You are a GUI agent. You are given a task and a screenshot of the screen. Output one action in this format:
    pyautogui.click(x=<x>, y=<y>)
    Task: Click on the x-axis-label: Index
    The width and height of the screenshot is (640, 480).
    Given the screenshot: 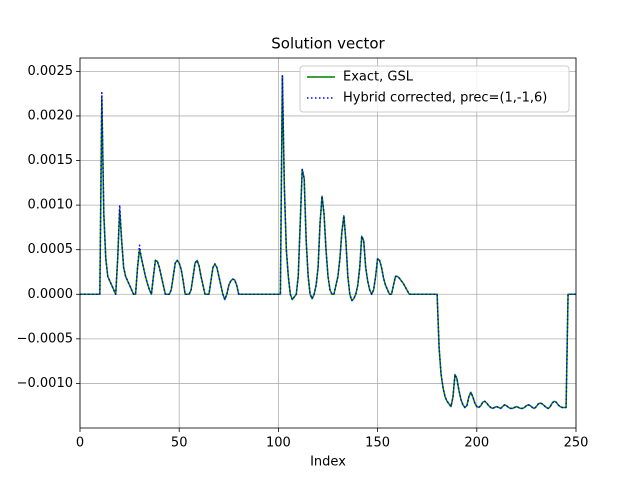 What is the action you would take?
    pyautogui.click(x=328, y=462)
    